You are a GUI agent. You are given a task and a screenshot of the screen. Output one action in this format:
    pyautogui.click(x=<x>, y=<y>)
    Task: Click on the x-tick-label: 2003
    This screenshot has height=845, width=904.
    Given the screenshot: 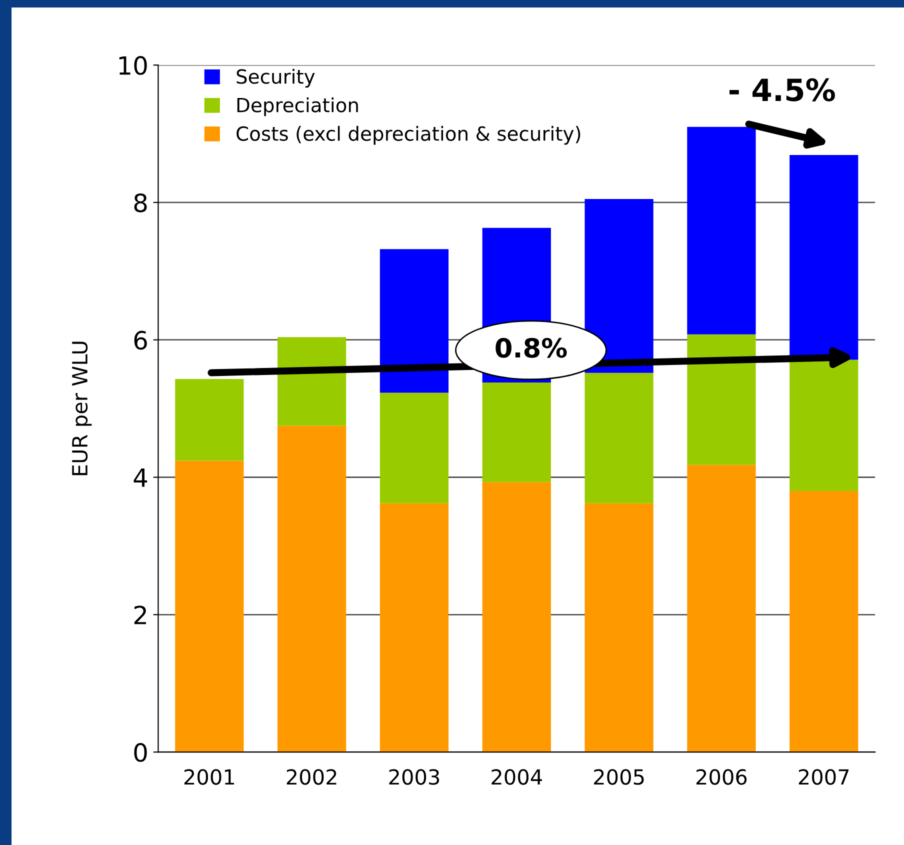 What is the action you would take?
    pyautogui.click(x=414, y=777)
    